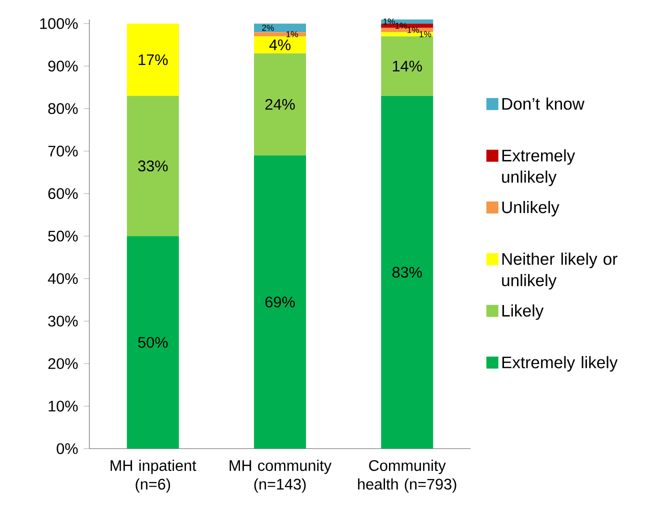 This screenshot has width=664, height=510. I want to click on data-label: 50%, so click(153, 342).